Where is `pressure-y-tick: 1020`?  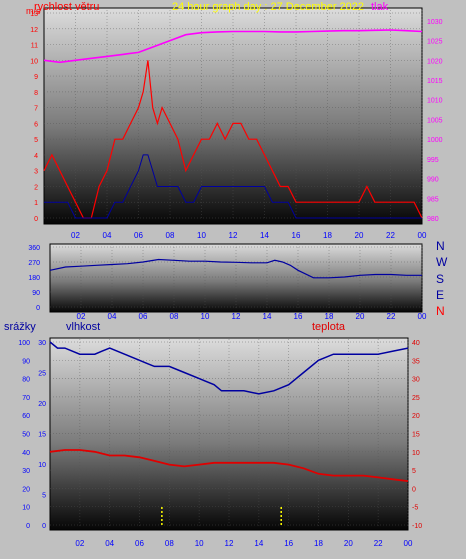
pressure-y-tick: 1020 is located at coordinates (435, 61).